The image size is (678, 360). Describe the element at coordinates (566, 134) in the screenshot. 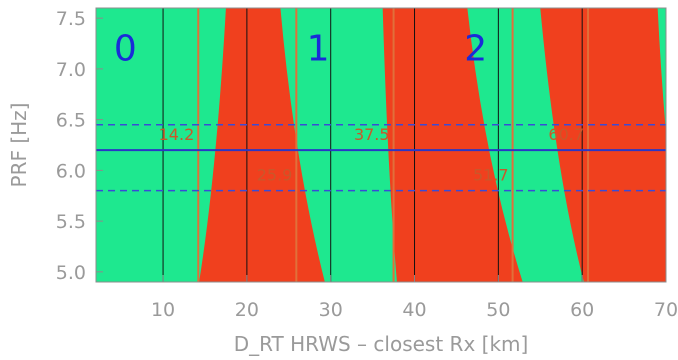

I see `marker-value-label: 60.7` at that location.